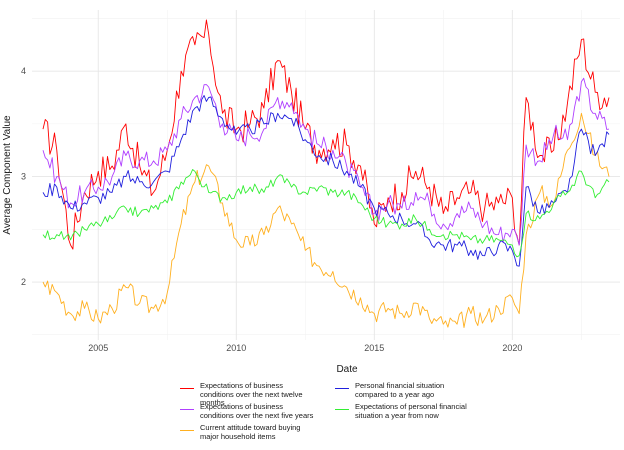 The image size is (624, 450). What do you see at coordinates (236, 348) in the screenshot?
I see `x-tick-label: 2010` at bounding box center [236, 348].